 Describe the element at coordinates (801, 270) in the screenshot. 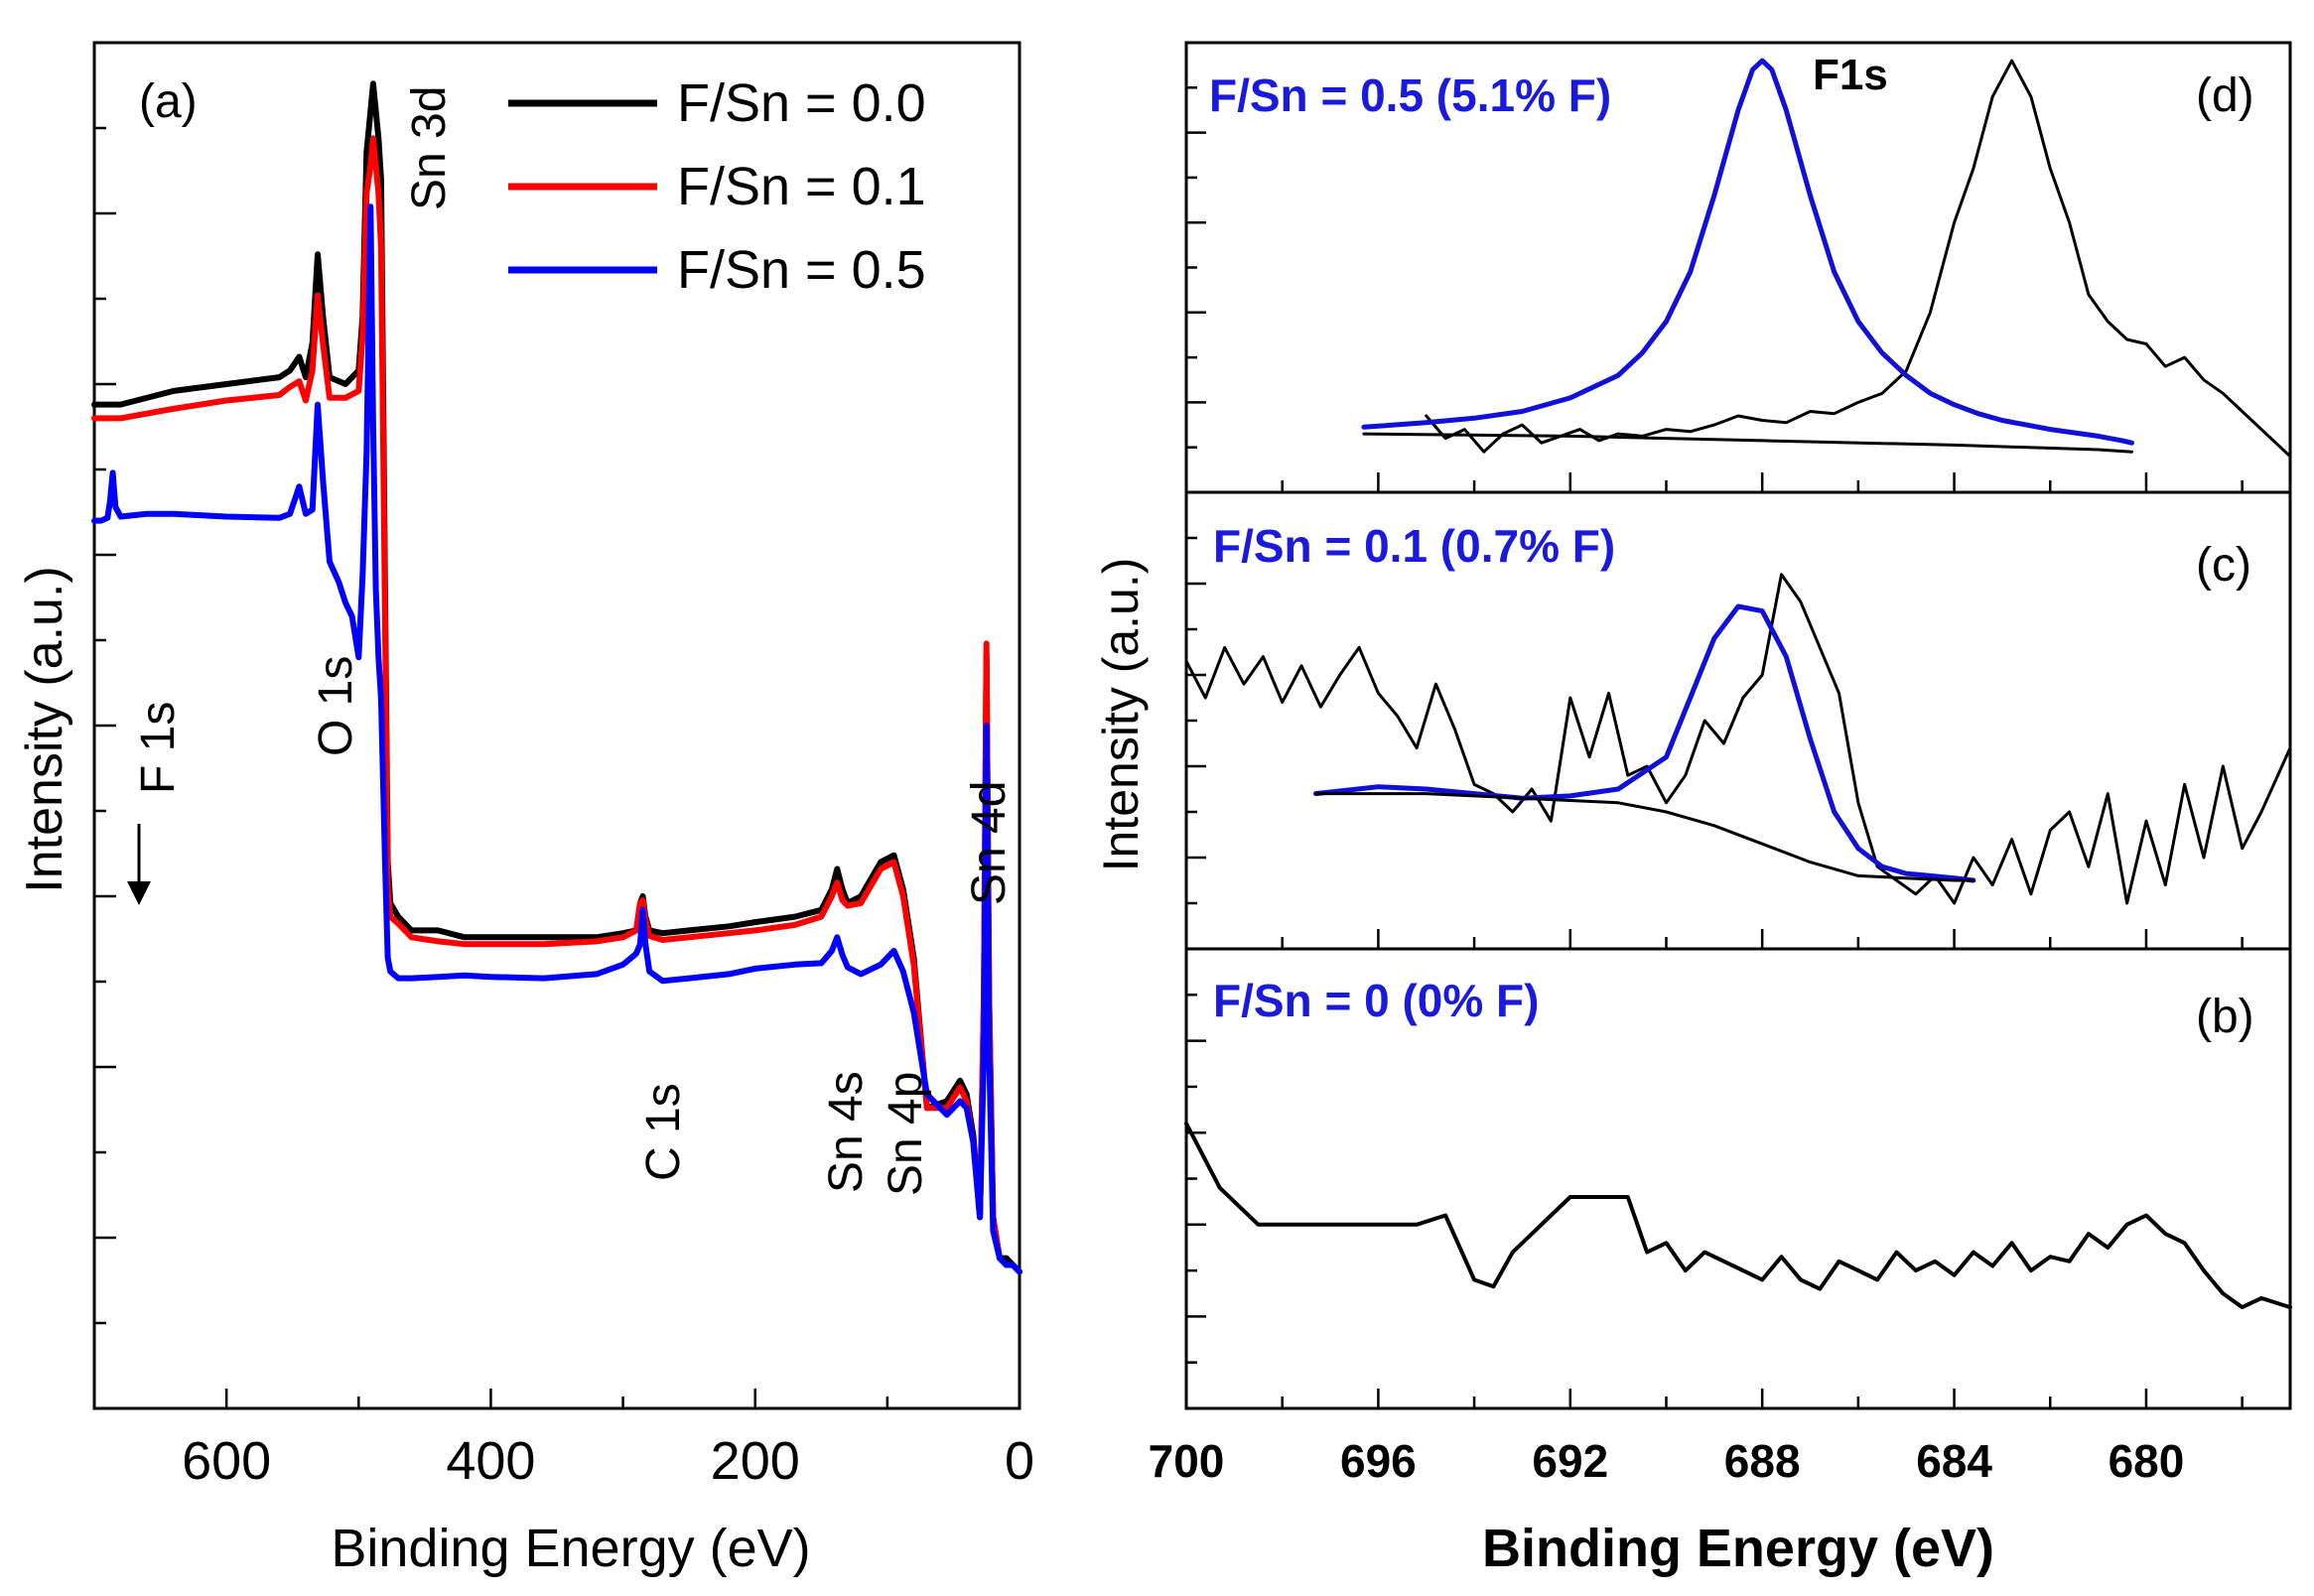

I see `legend-label-2: F/Sn = 0.5` at that location.